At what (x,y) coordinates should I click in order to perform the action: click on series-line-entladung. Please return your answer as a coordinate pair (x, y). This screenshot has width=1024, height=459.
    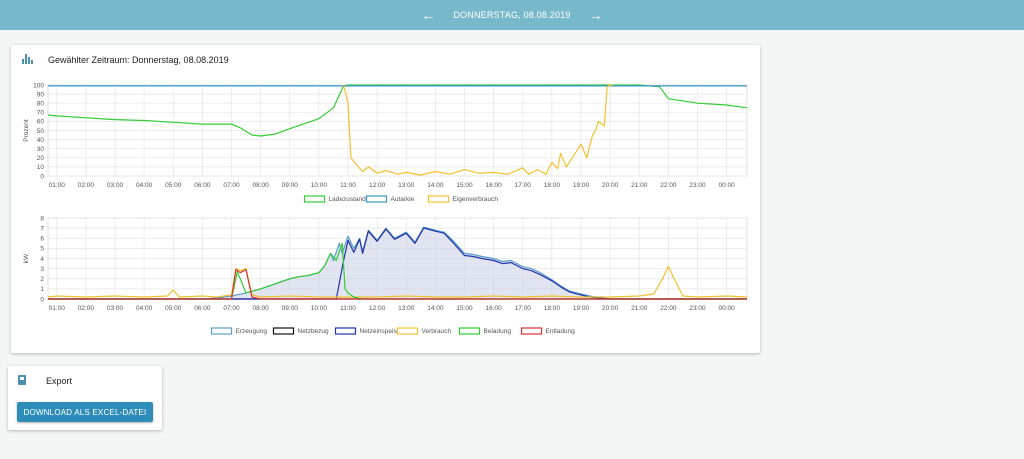
    Looking at the image, I should click on (397, 284).